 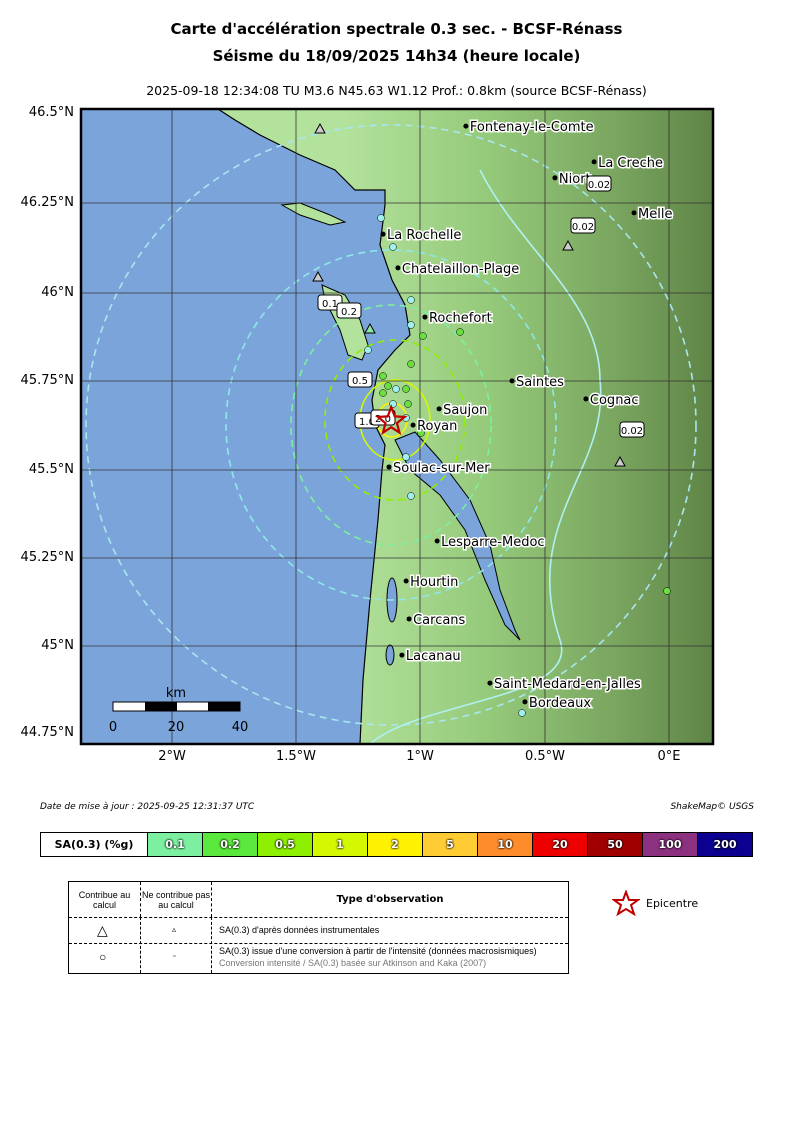 I want to click on gironde-estuary, so click(x=457, y=536).